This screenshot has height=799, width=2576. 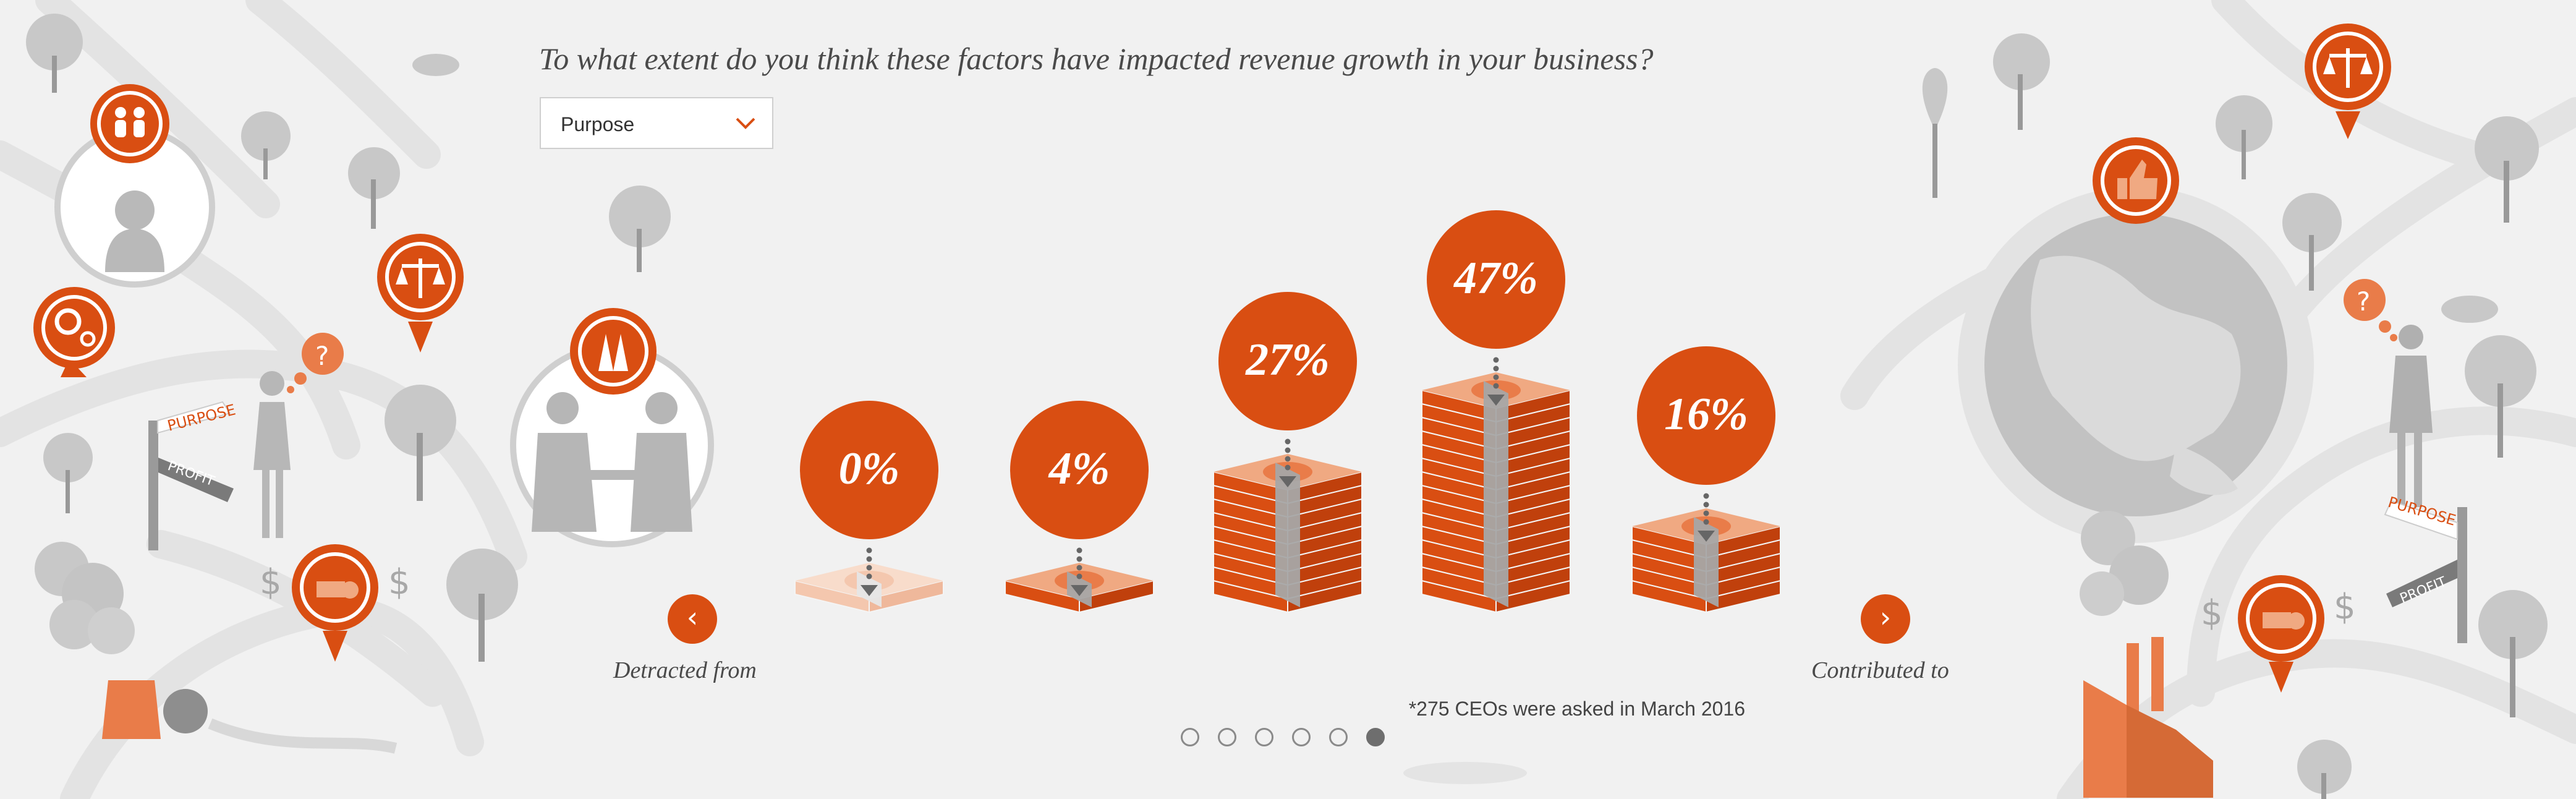 I want to click on factory-icon, so click(x=2146, y=654).